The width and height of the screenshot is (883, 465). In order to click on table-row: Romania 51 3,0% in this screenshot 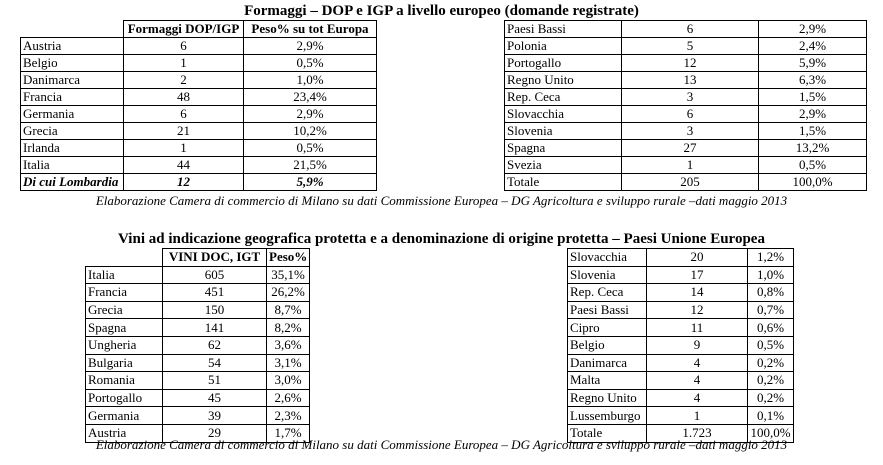, I will do `click(197, 380)`.